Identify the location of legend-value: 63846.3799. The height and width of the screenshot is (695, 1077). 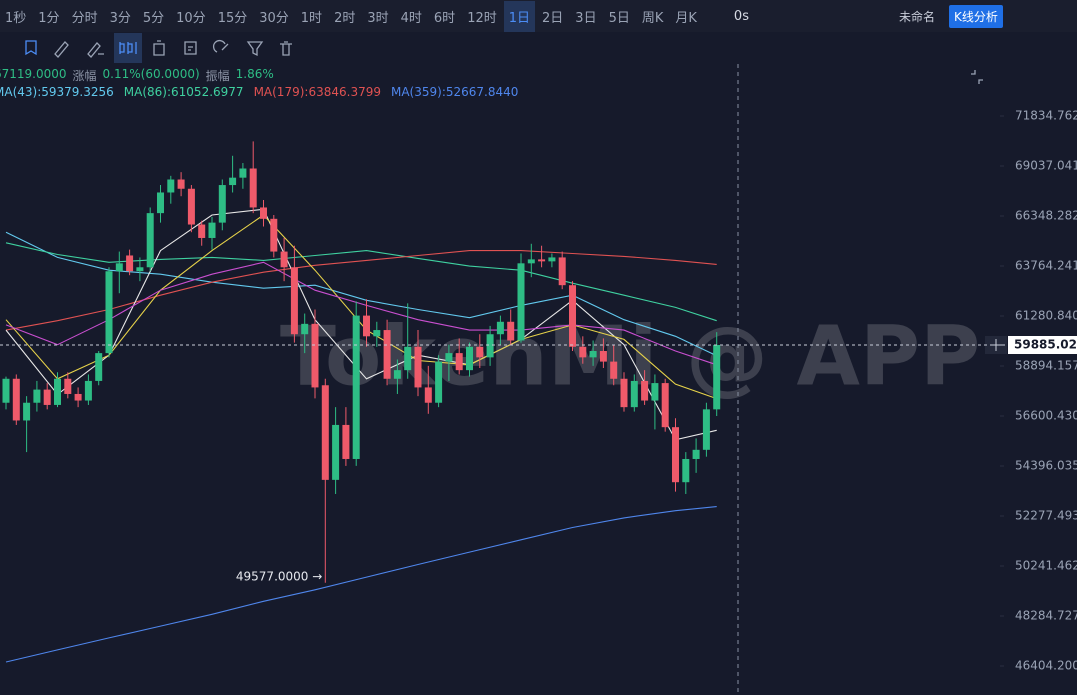
(344, 92).